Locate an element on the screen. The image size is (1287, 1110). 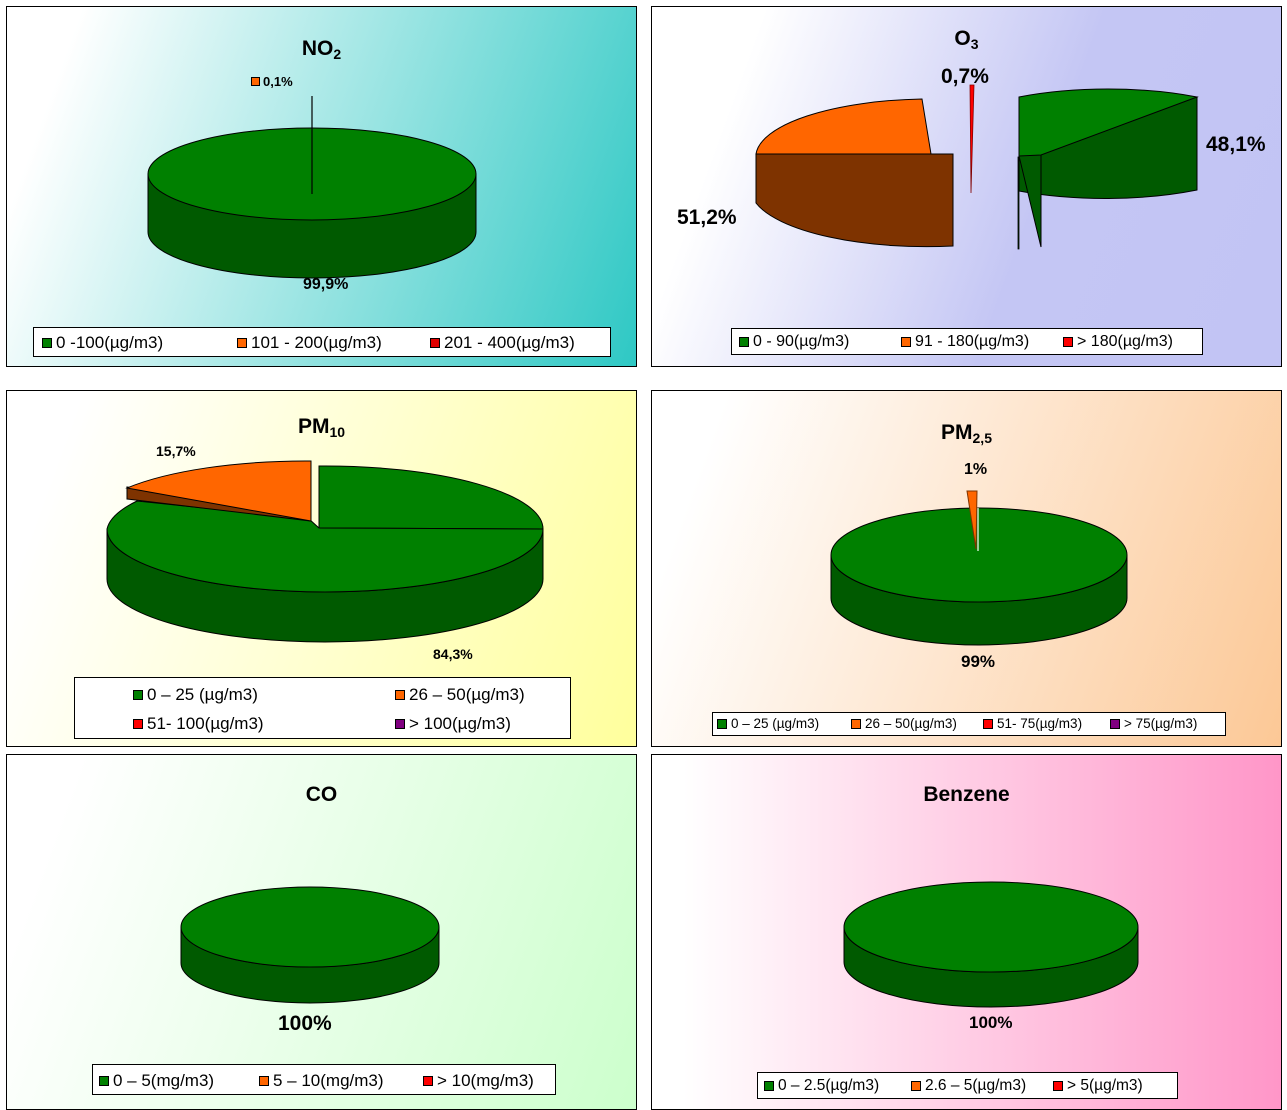
pie-plot-pm25 is located at coordinates (979, 568).